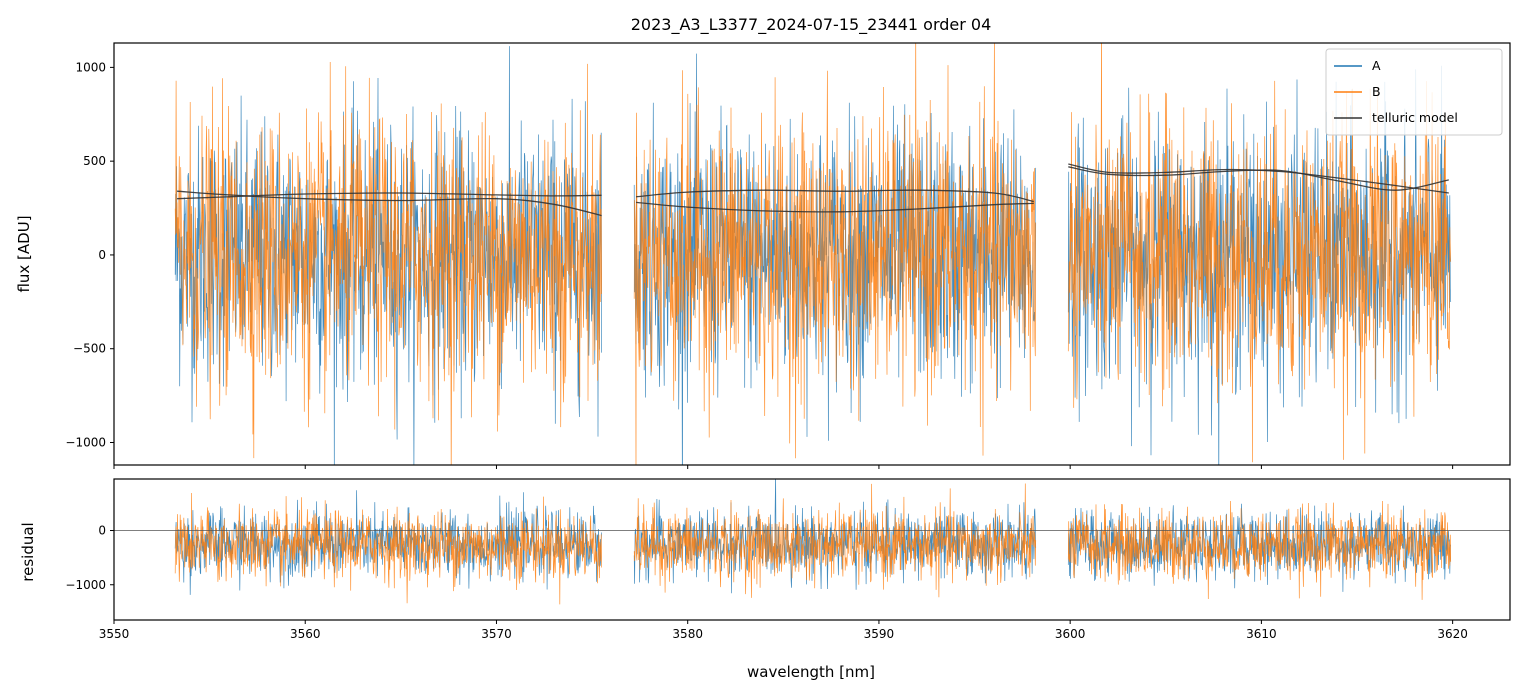  What do you see at coordinates (811, 672) in the screenshot?
I see `x-axis-label: wavelength [nm]` at bounding box center [811, 672].